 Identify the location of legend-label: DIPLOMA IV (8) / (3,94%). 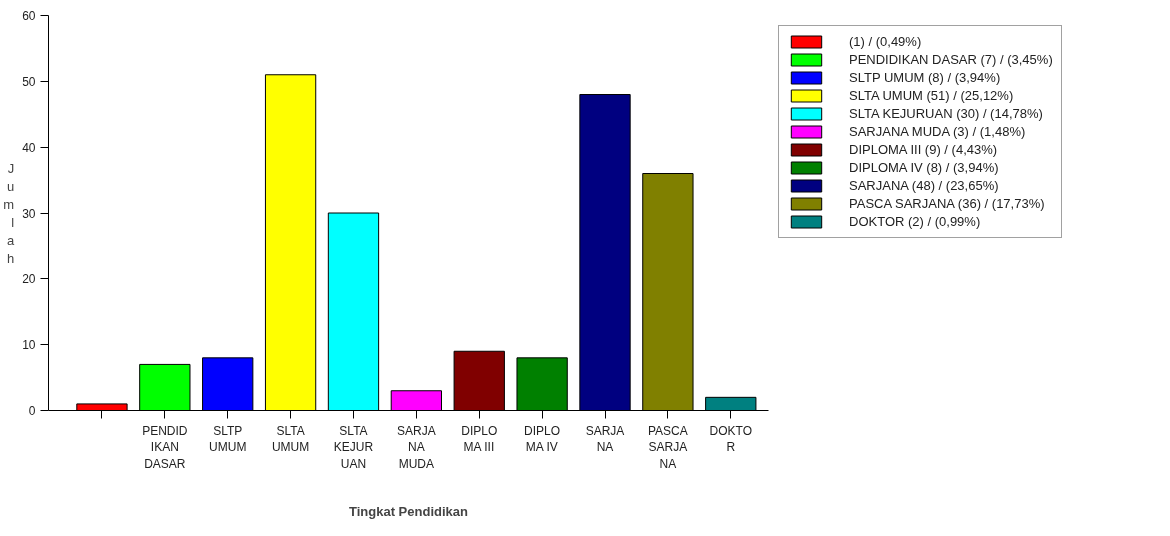
(924, 167).